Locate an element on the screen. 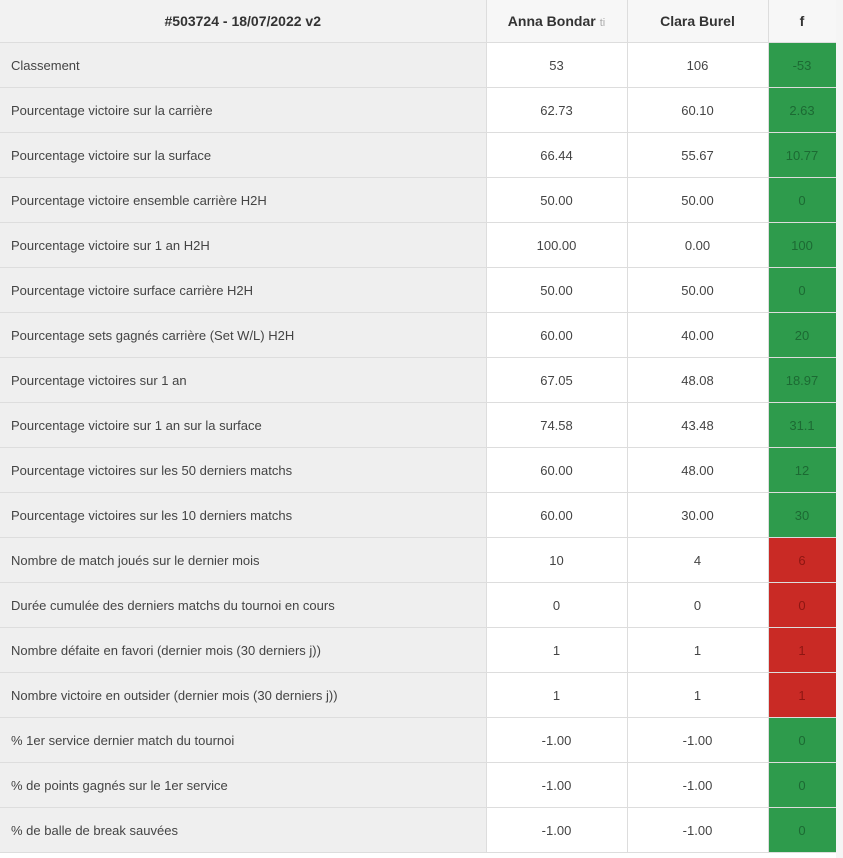 The image size is (843, 858). player1-value: 10 is located at coordinates (557, 560).